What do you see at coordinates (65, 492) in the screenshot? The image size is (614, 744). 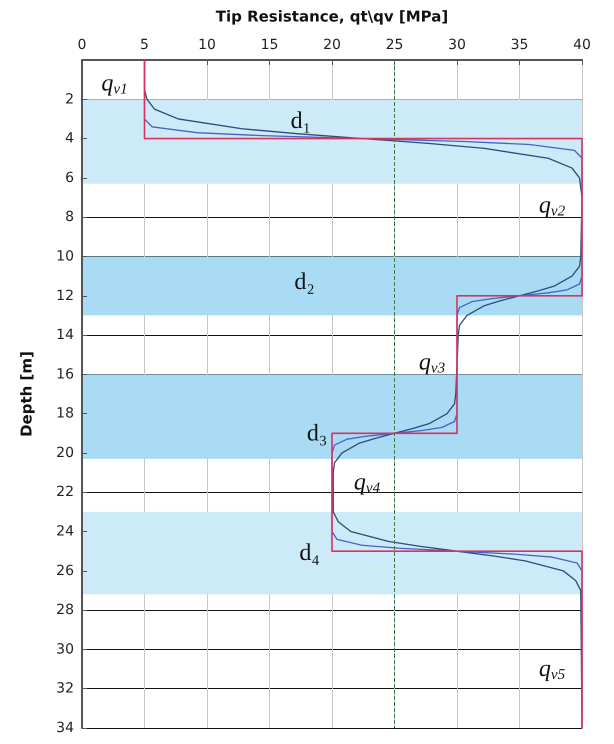 I see `y-tick-label: 22` at bounding box center [65, 492].